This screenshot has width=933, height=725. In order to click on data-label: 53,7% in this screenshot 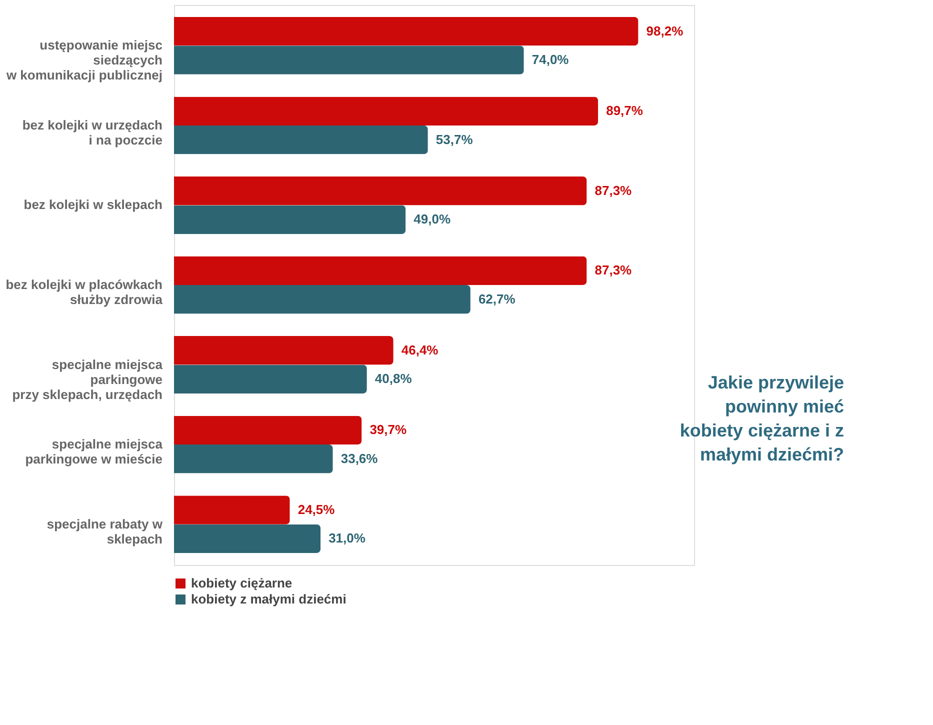, I will do `click(455, 139)`.